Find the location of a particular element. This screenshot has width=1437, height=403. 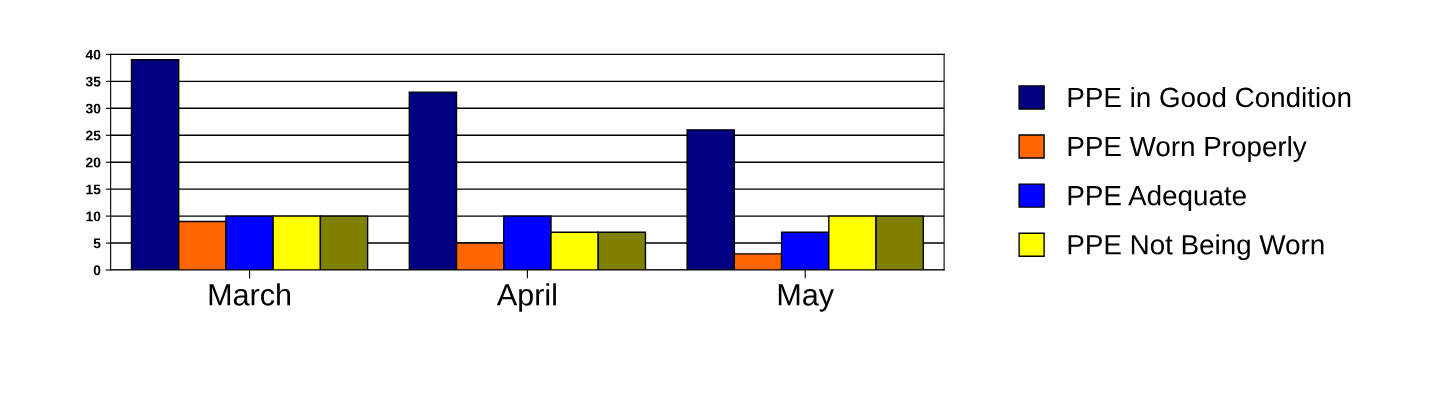

y-tick-label: 5 is located at coordinates (97, 243).